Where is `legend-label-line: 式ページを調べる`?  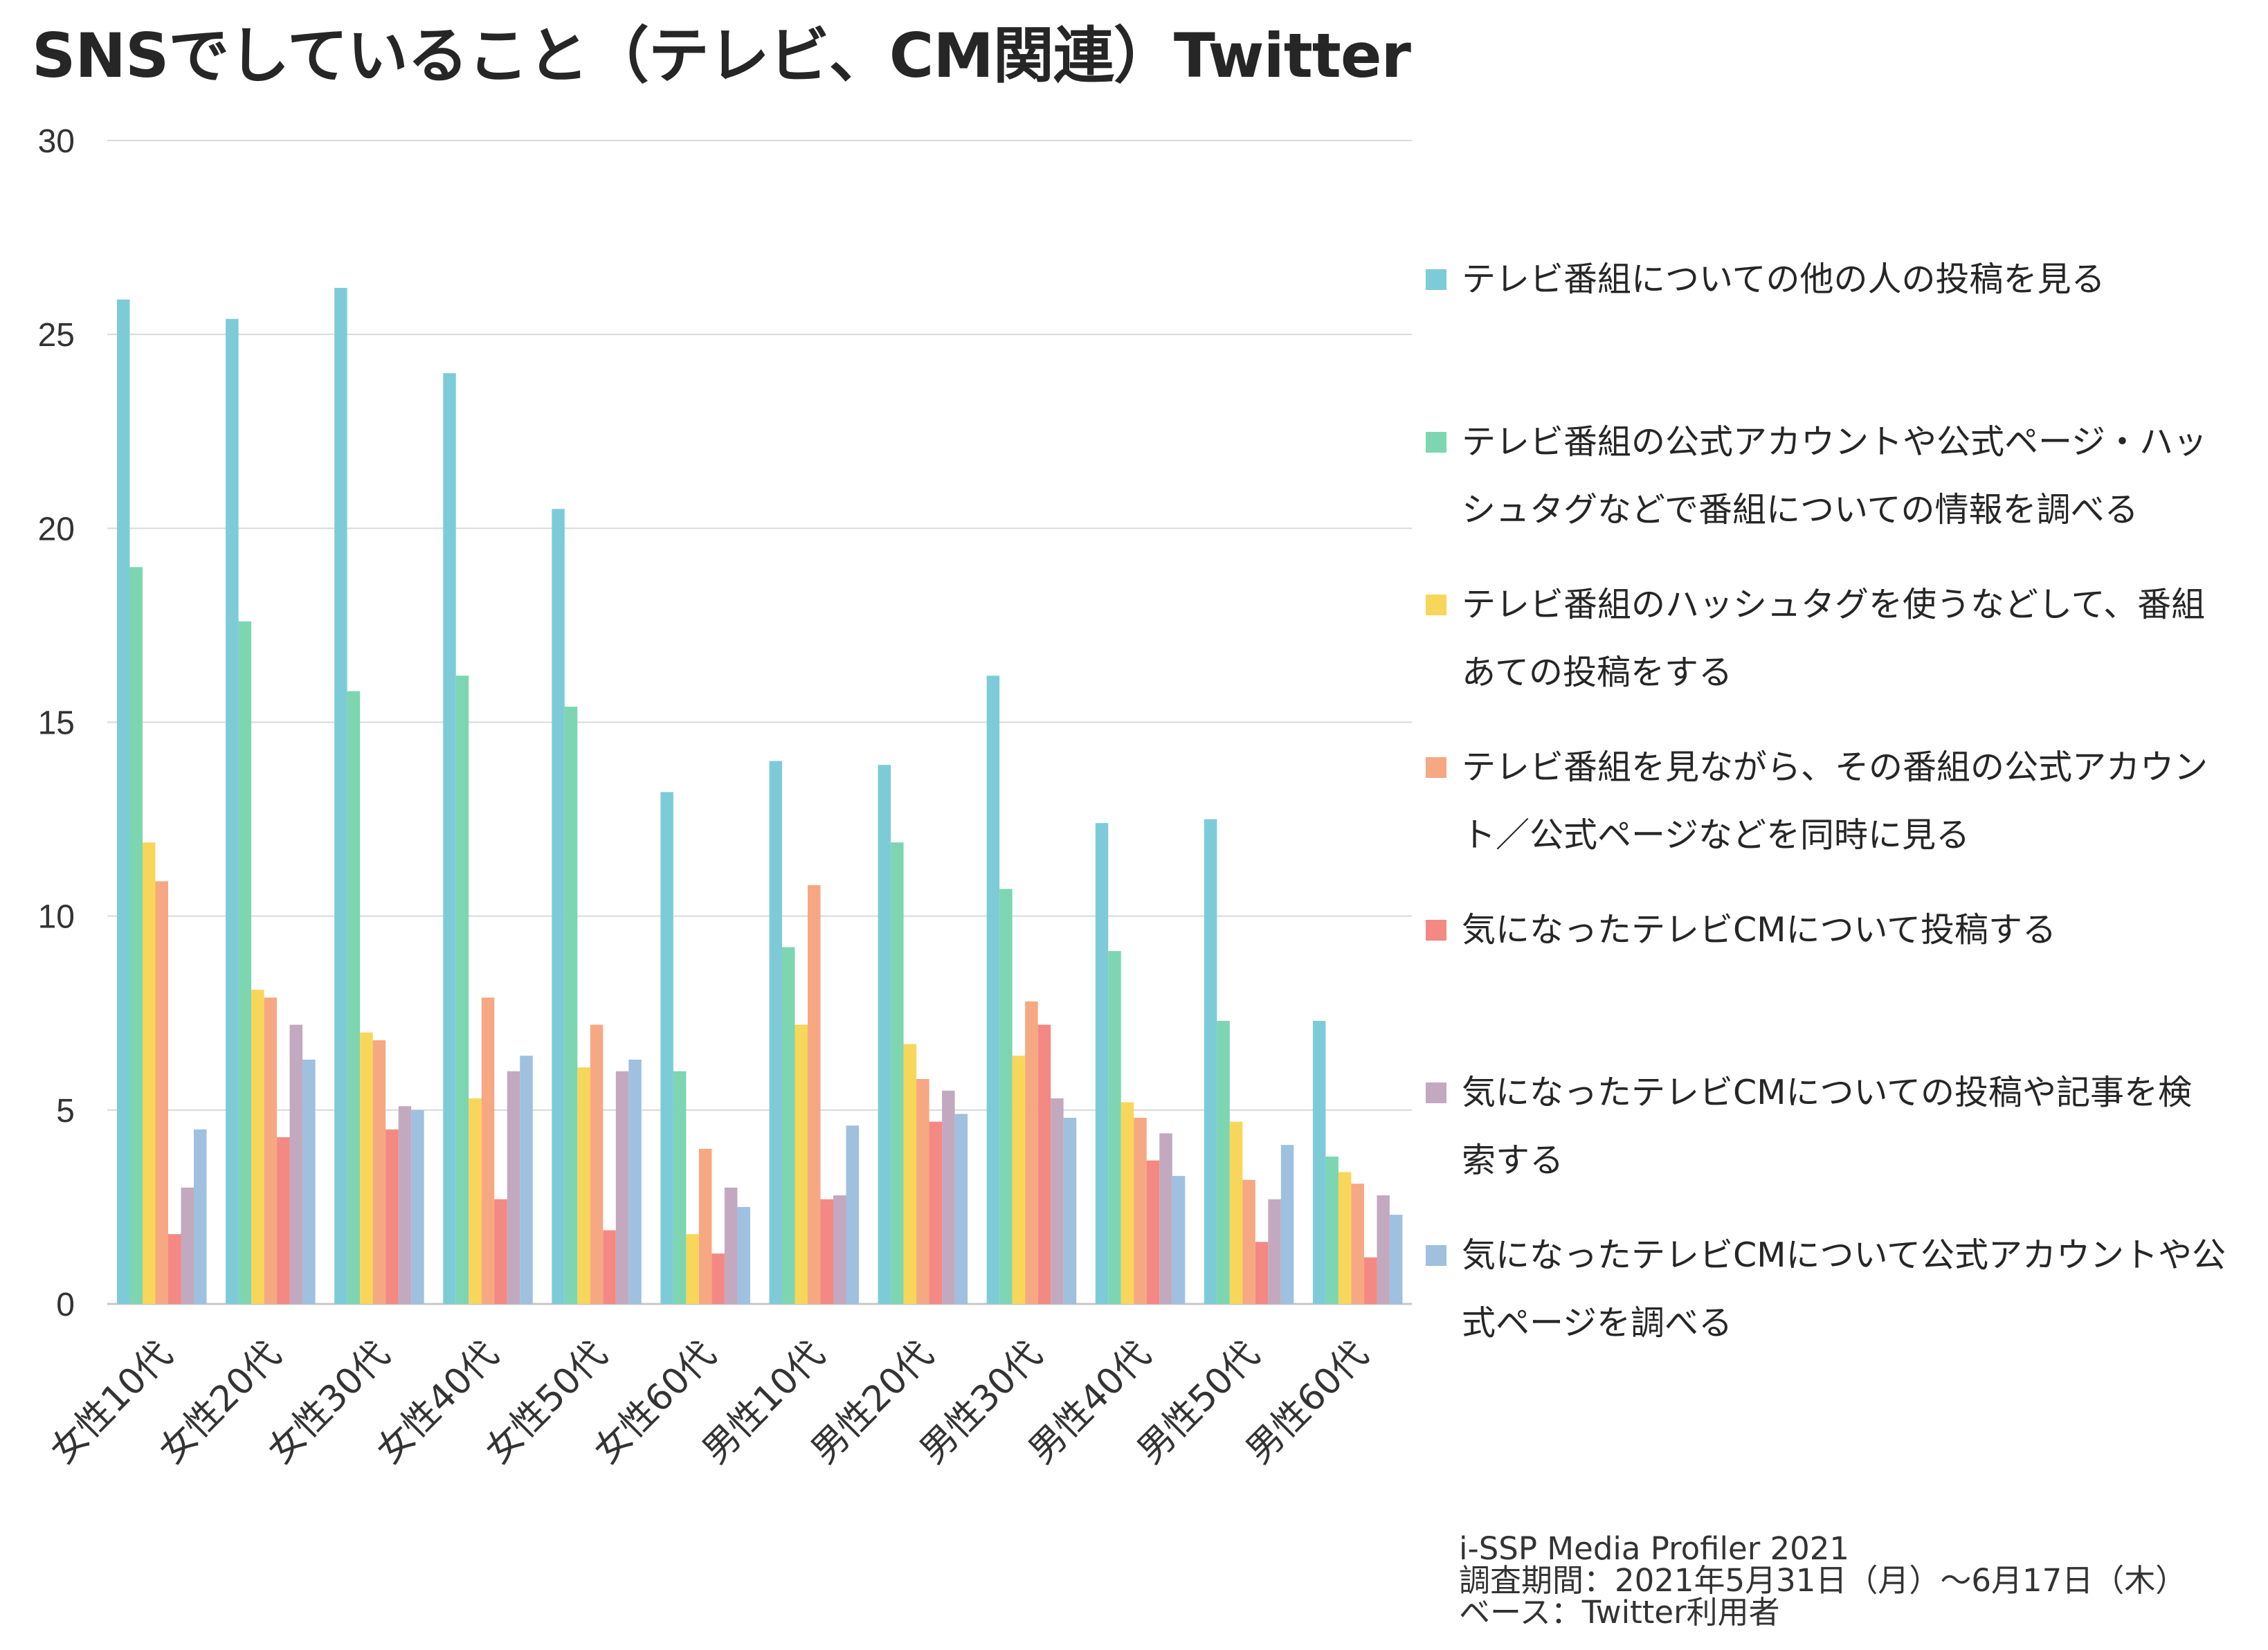
legend-label-line: 式ページを調べる is located at coordinates (1598, 1323).